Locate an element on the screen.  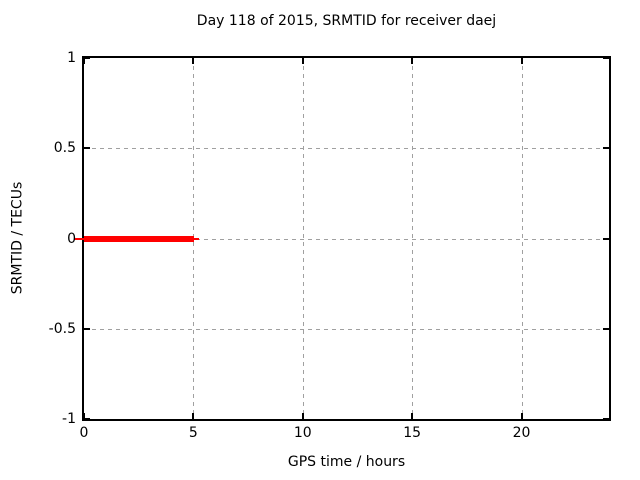
y-tick-labels: 1 0.5 0 -0.5 -1 is located at coordinates (38, 238).